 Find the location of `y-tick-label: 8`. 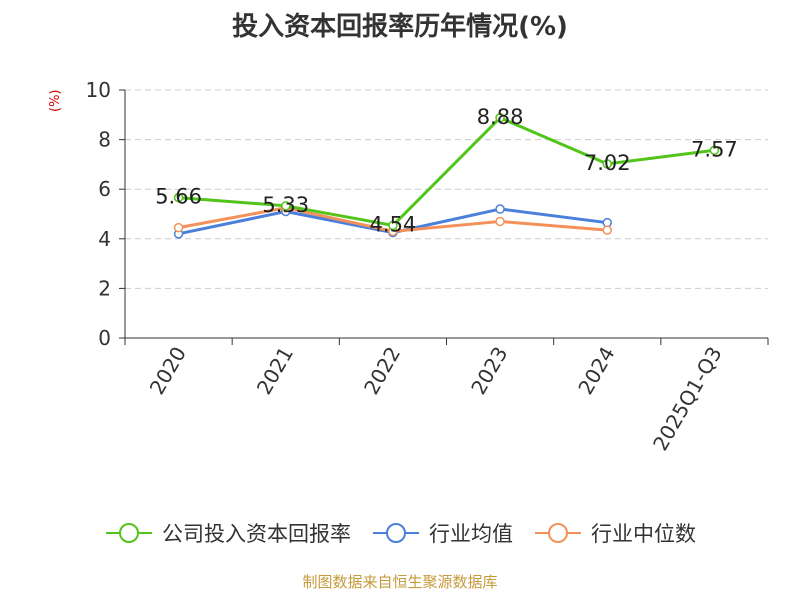

y-tick-label: 8 is located at coordinates (104, 140).